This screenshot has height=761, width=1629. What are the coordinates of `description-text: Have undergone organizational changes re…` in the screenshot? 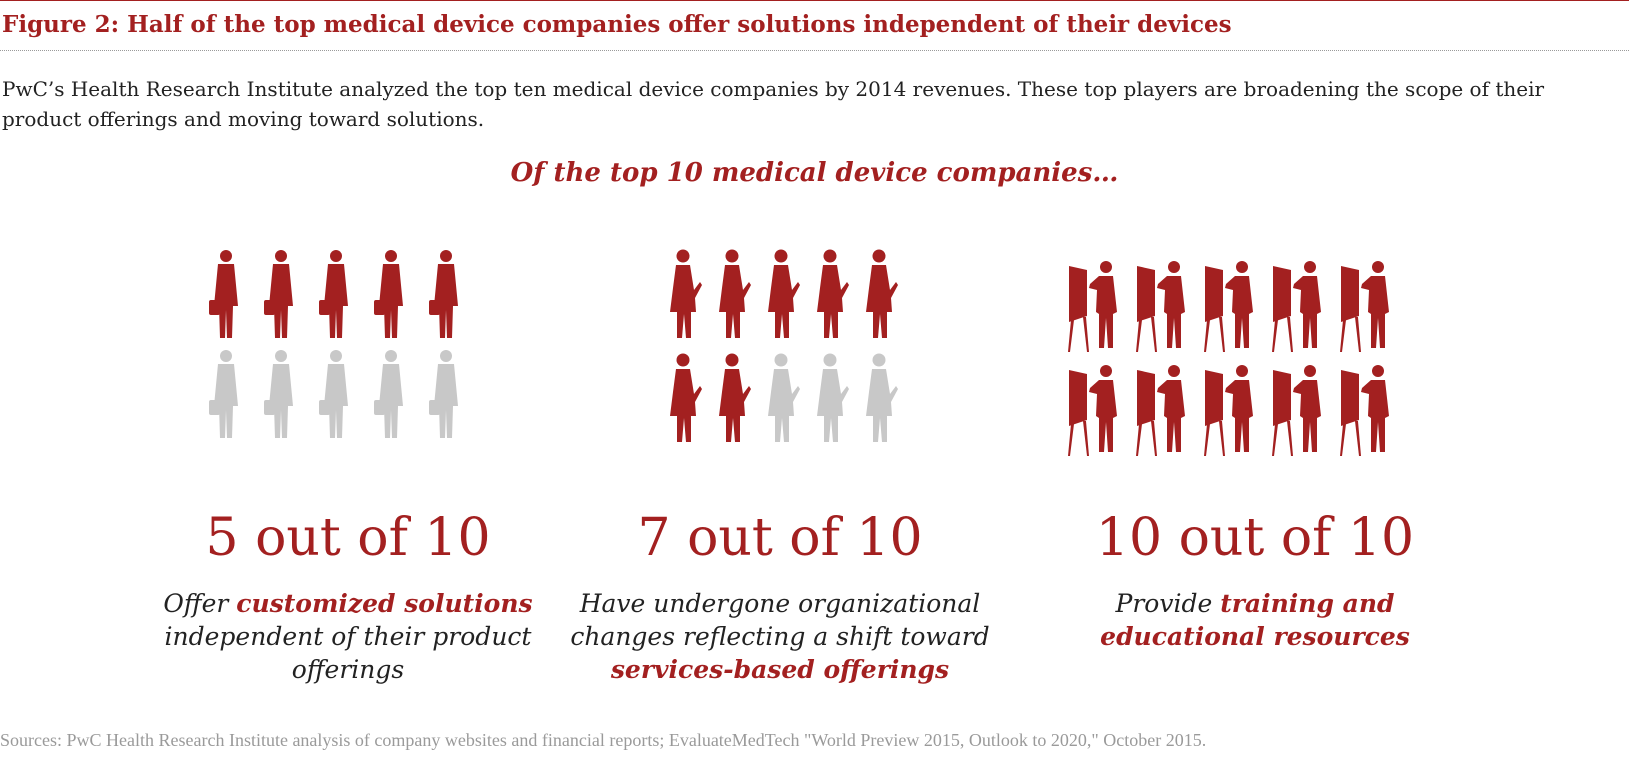 It's located at (780, 620).